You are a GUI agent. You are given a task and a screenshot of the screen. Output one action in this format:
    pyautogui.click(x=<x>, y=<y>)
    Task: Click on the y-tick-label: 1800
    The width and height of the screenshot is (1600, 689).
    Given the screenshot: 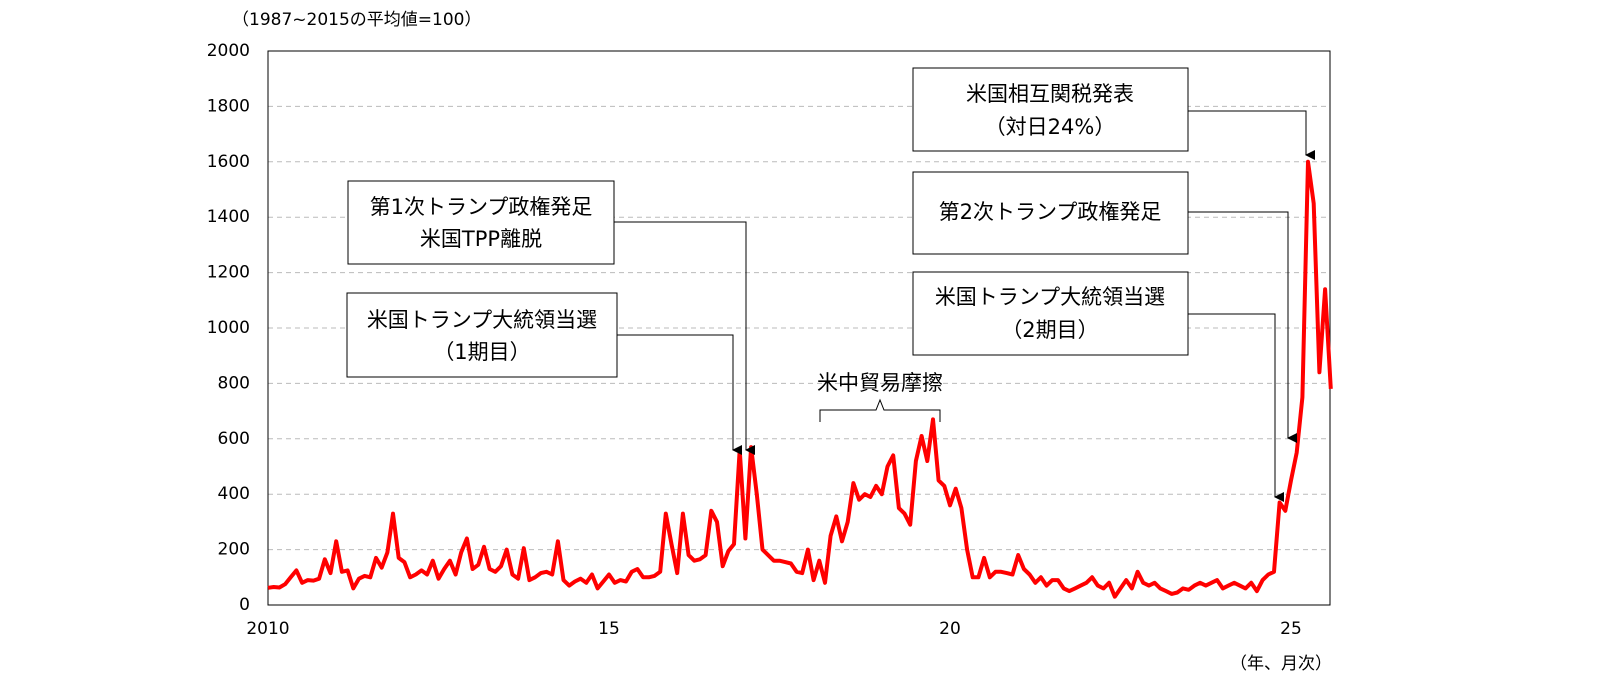 What is the action you would take?
    pyautogui.click(x=228, y=106)
    